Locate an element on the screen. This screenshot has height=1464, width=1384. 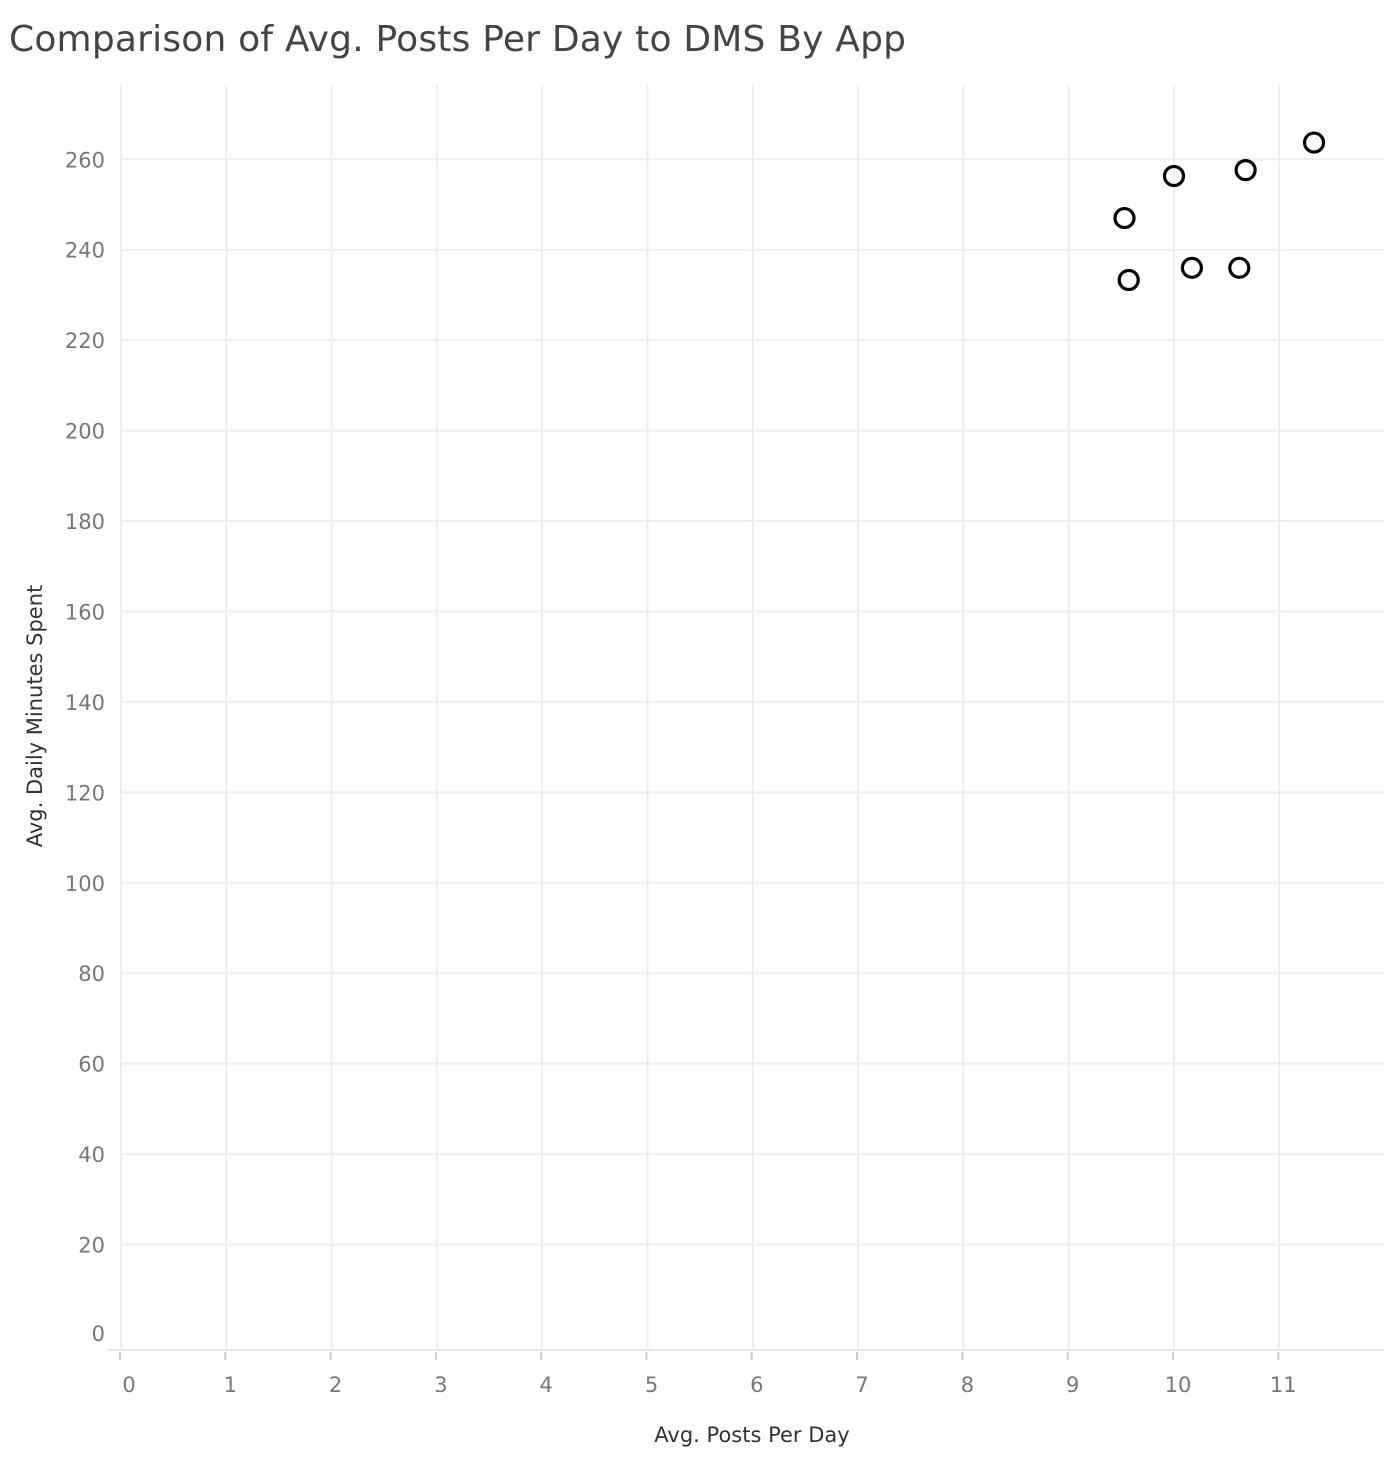
data-points is located at coordinates (1219, 211).